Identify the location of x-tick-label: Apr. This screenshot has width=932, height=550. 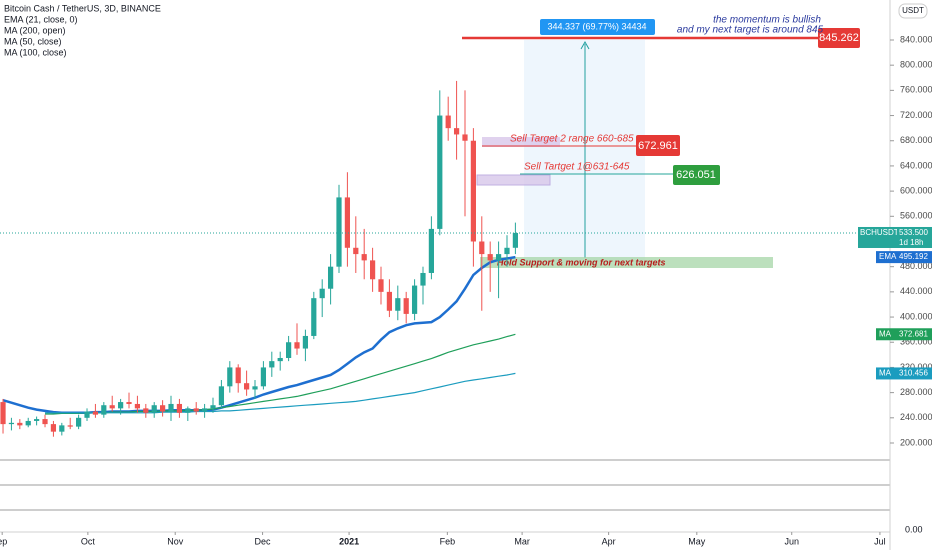
(609, 541).